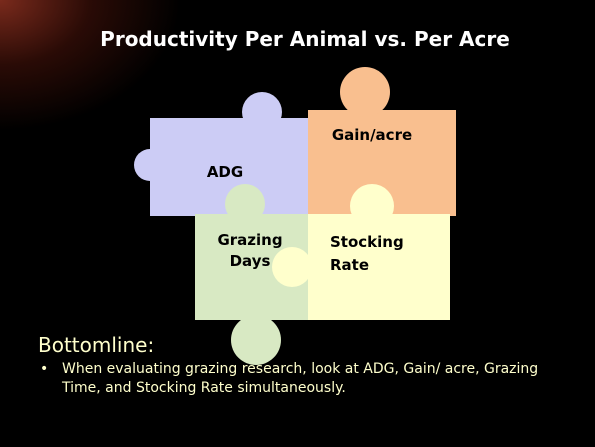 The height and width of the screenshot is (447, 595). What do you see at coordinates (90, 65) in the screenshot?
I see `corner-glow` at bounding box center [90, 65].